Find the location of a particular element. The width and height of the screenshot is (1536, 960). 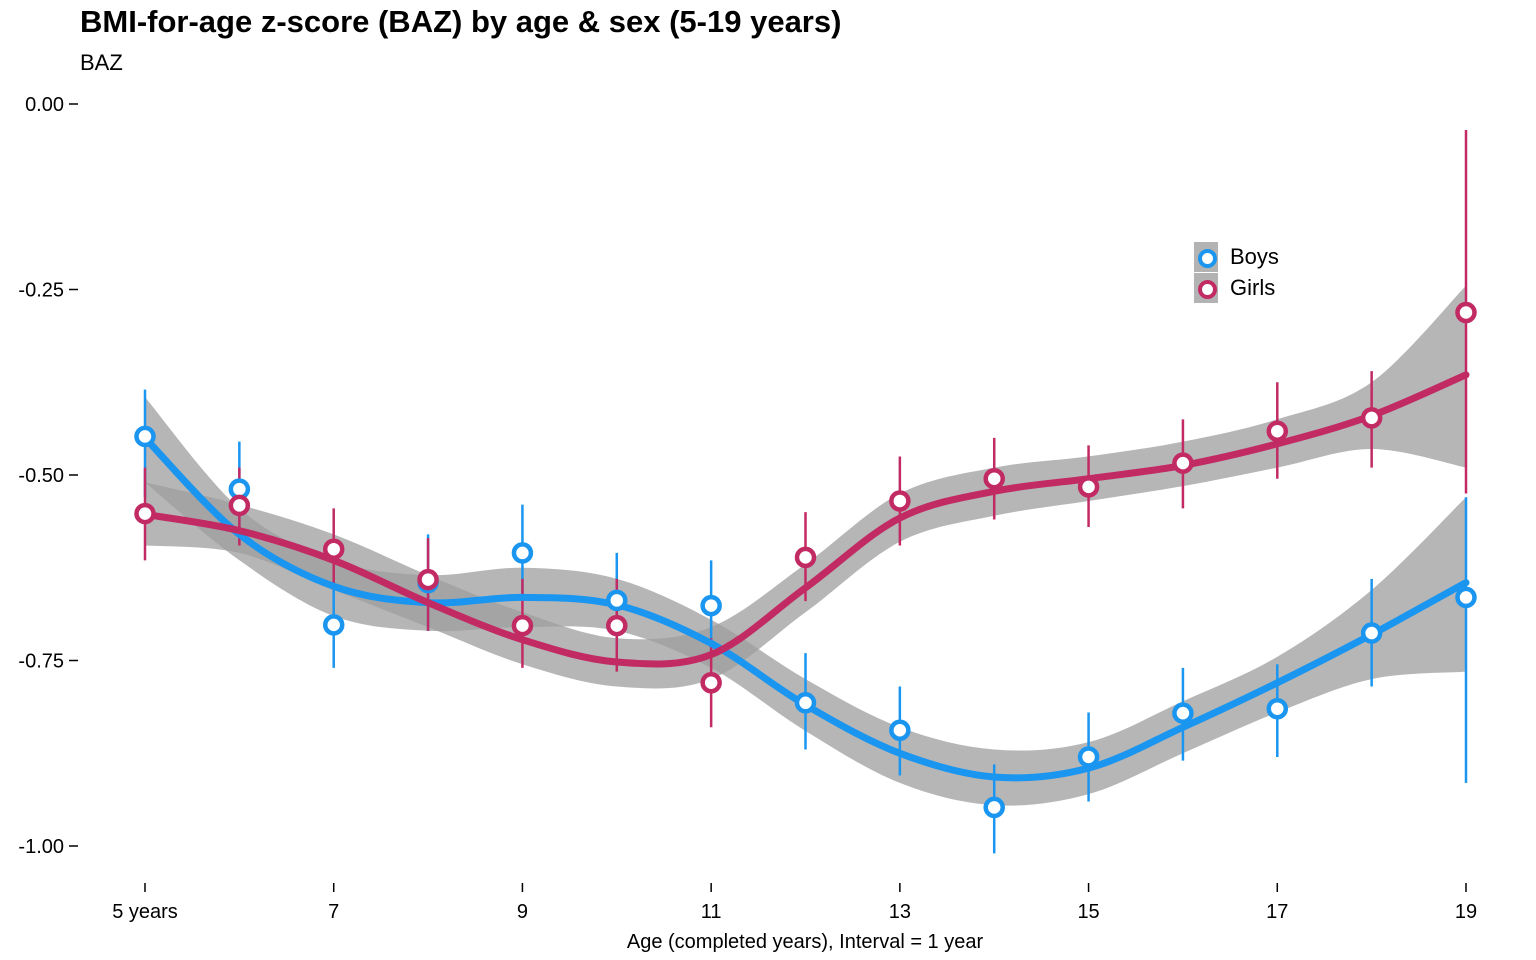

y-tick-label: -0.25 is located at coordinates (41, 291).